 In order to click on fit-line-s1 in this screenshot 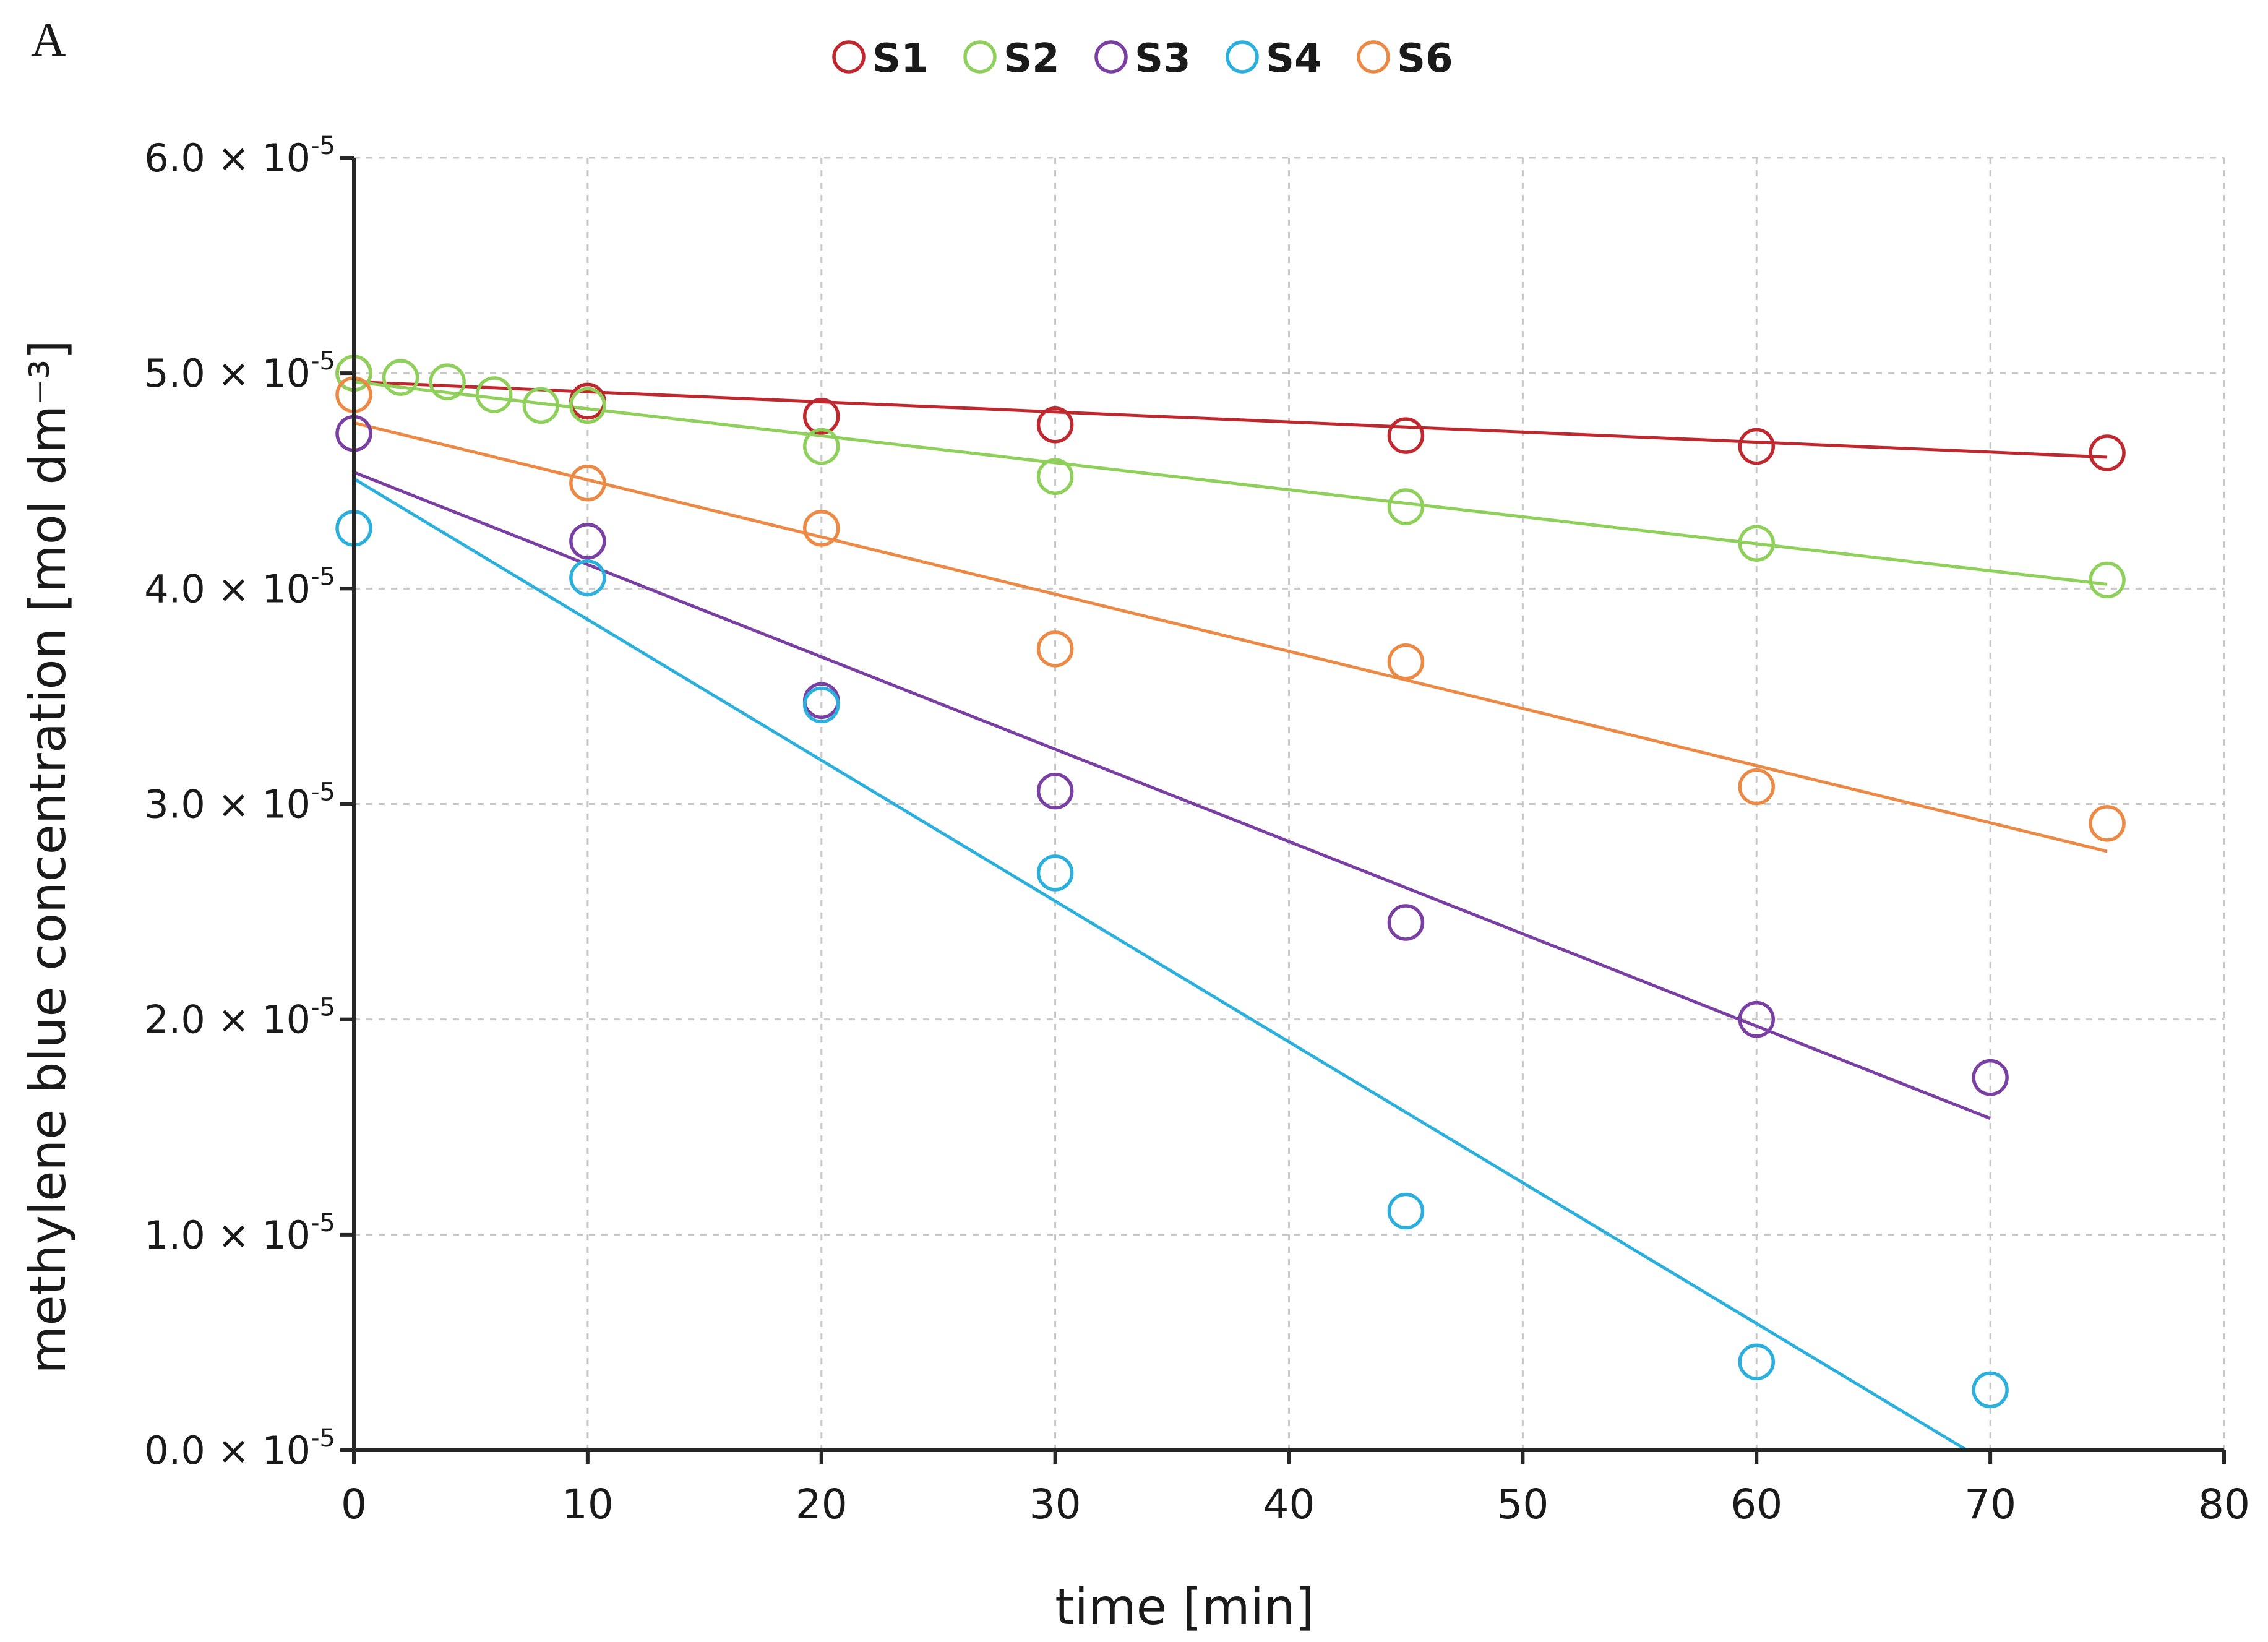, I will do `click(1230, 419)`.